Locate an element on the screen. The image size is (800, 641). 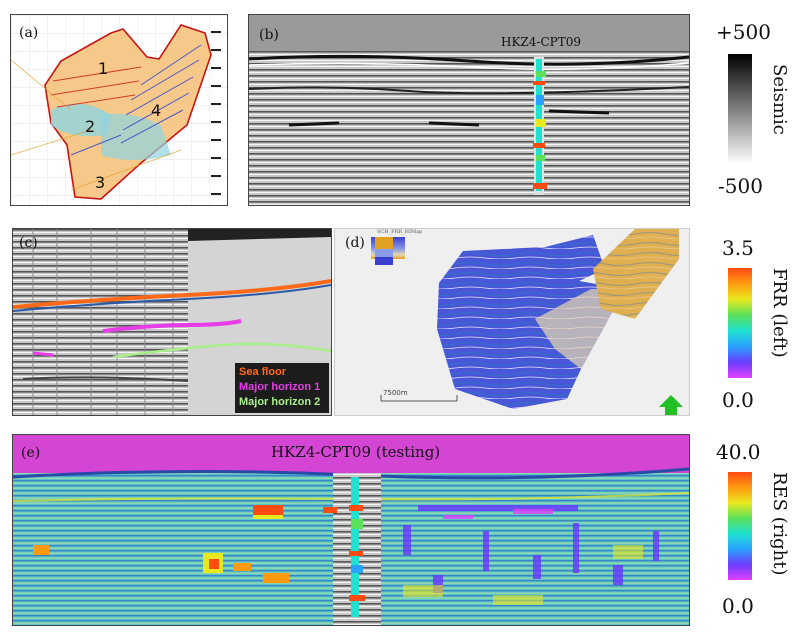
frr-colorbar-title: FRR (left) is located at coordinates (779, 313).